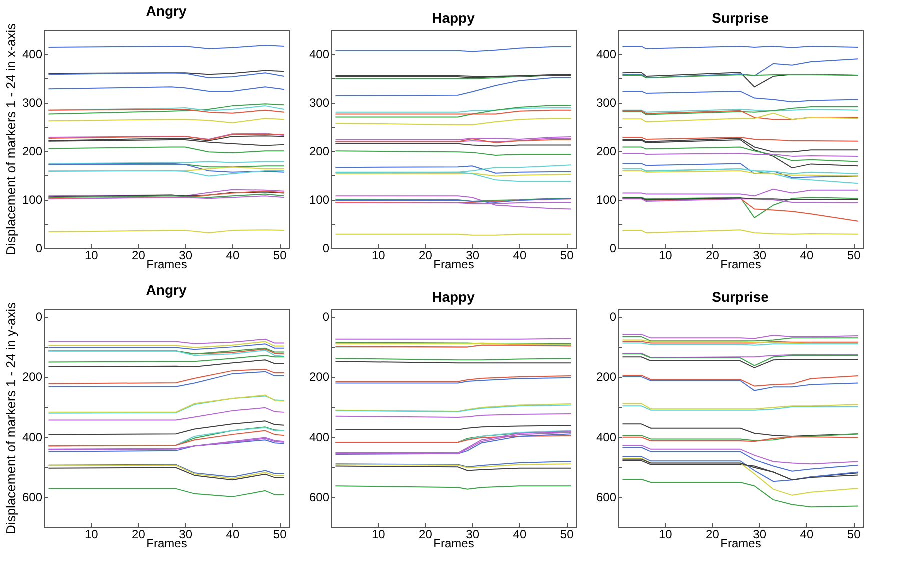 Image resolution: width=897 pixels, height=580 pixels. I want to click on y-axis-title: Displacement of markers 1 - 24 in x-axis, so click(10, 139).